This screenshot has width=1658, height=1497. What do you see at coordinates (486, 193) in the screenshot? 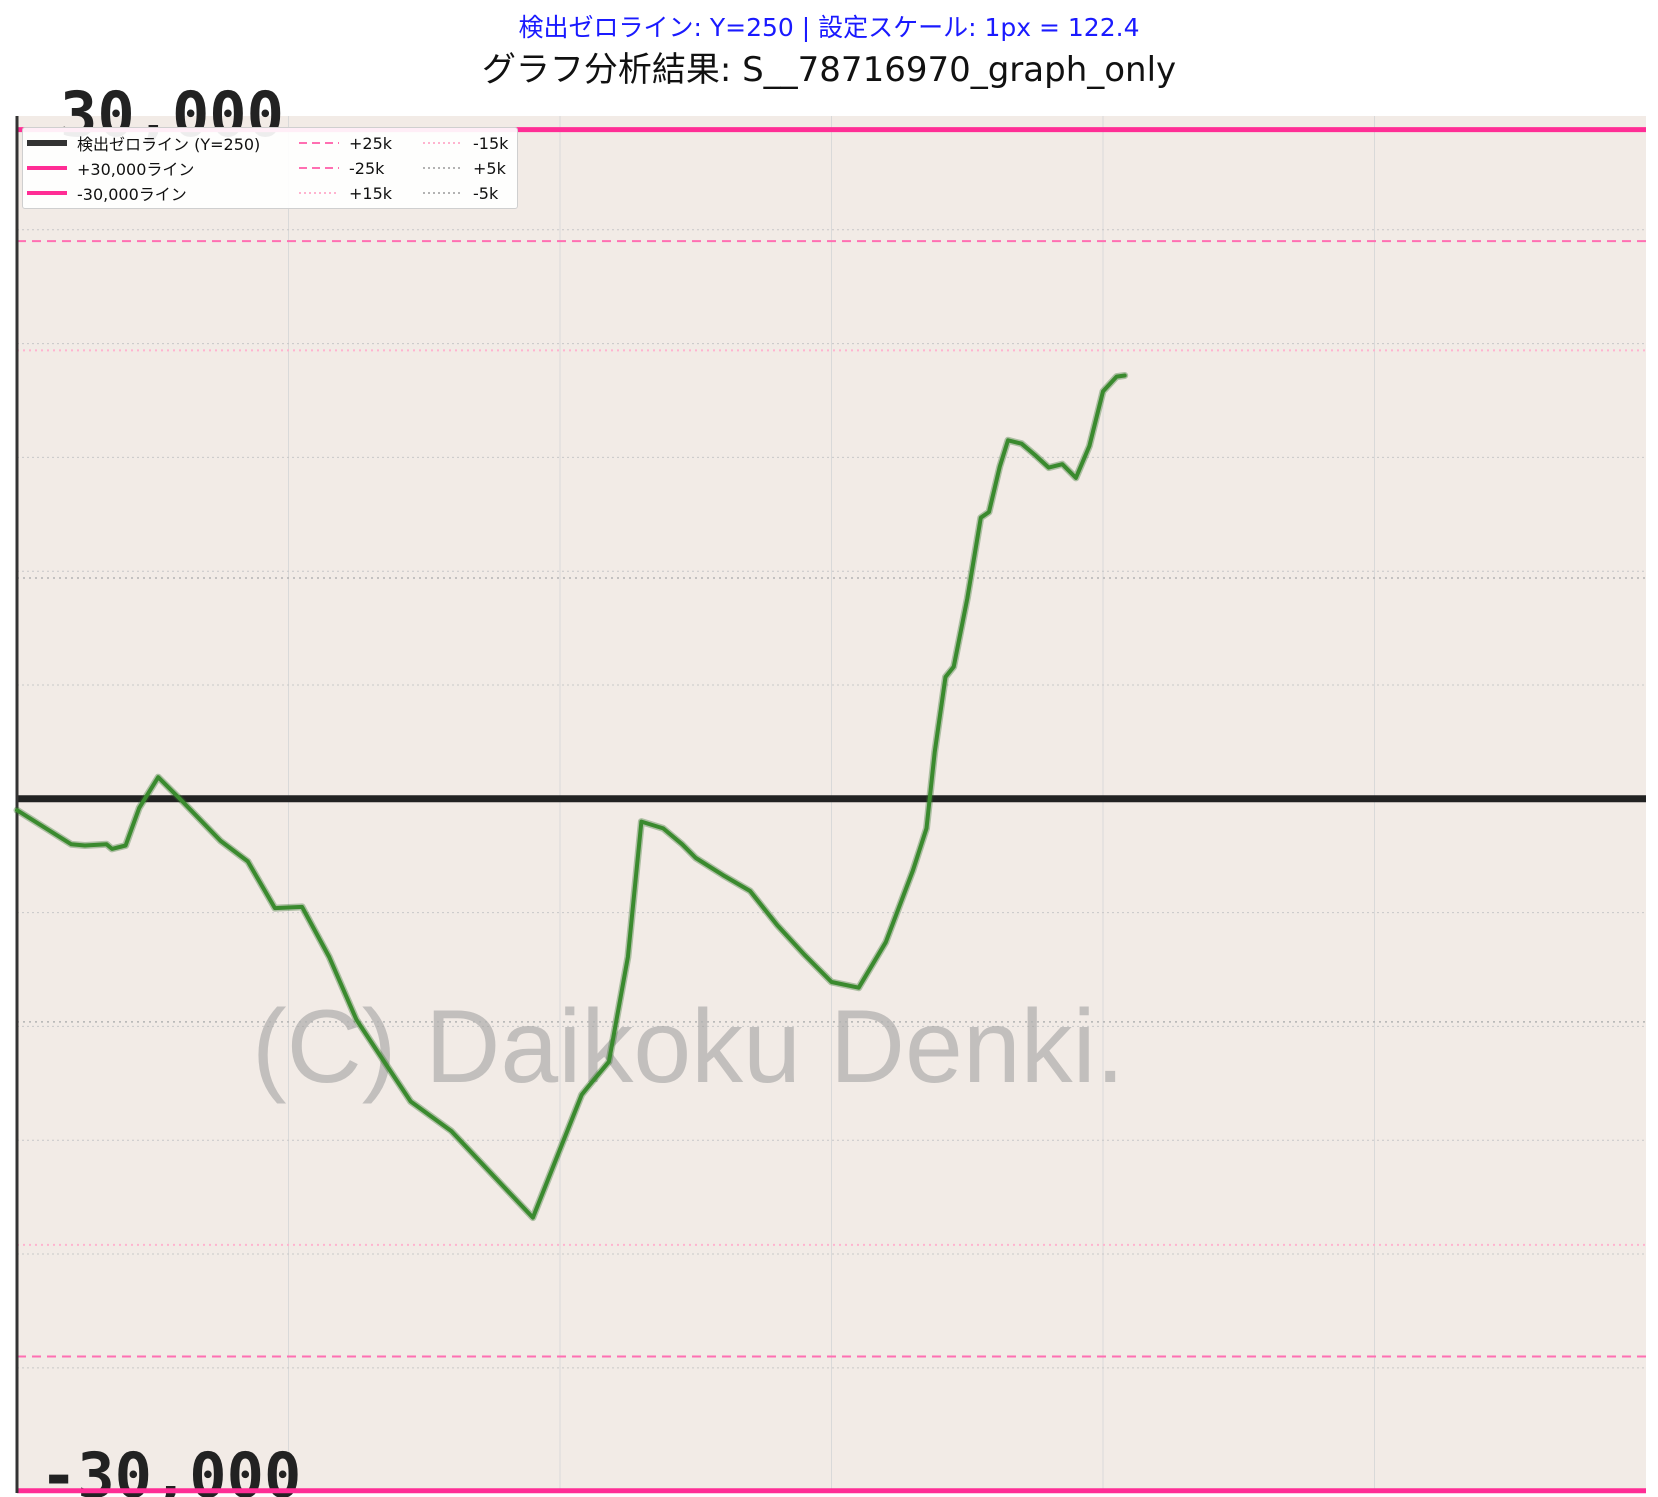
I see `legend-label: -5k` at bounding box center [486, 193].